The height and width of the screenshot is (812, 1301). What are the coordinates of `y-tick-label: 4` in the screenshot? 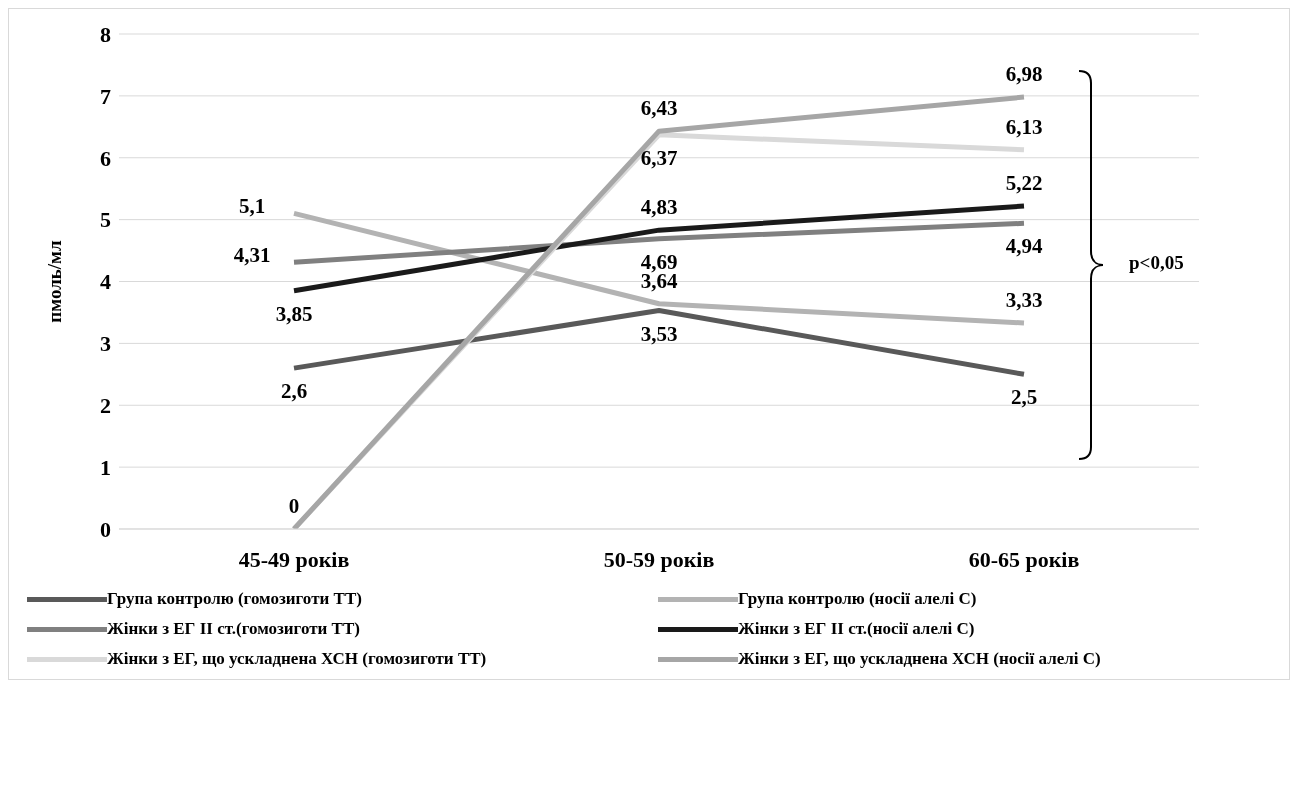 It's located at (105, 282).